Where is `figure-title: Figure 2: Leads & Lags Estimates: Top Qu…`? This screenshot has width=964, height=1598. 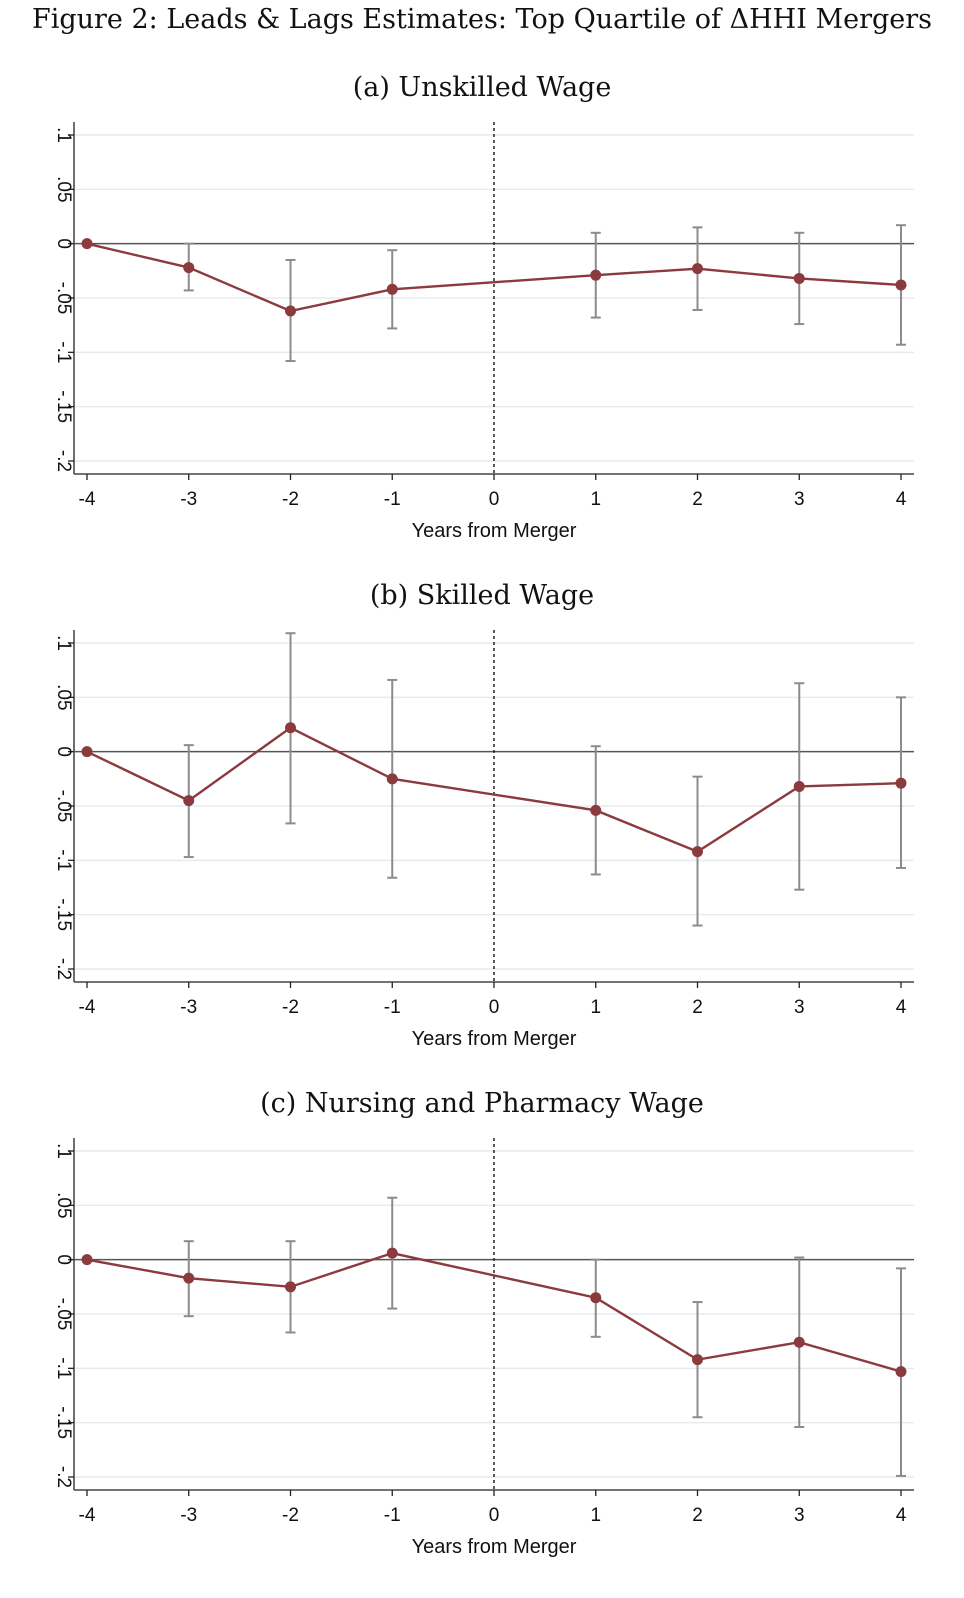
figure-title: Figure 2: Leads & Lags Estimates: Top Qu… is located at coordinates (482, 19).